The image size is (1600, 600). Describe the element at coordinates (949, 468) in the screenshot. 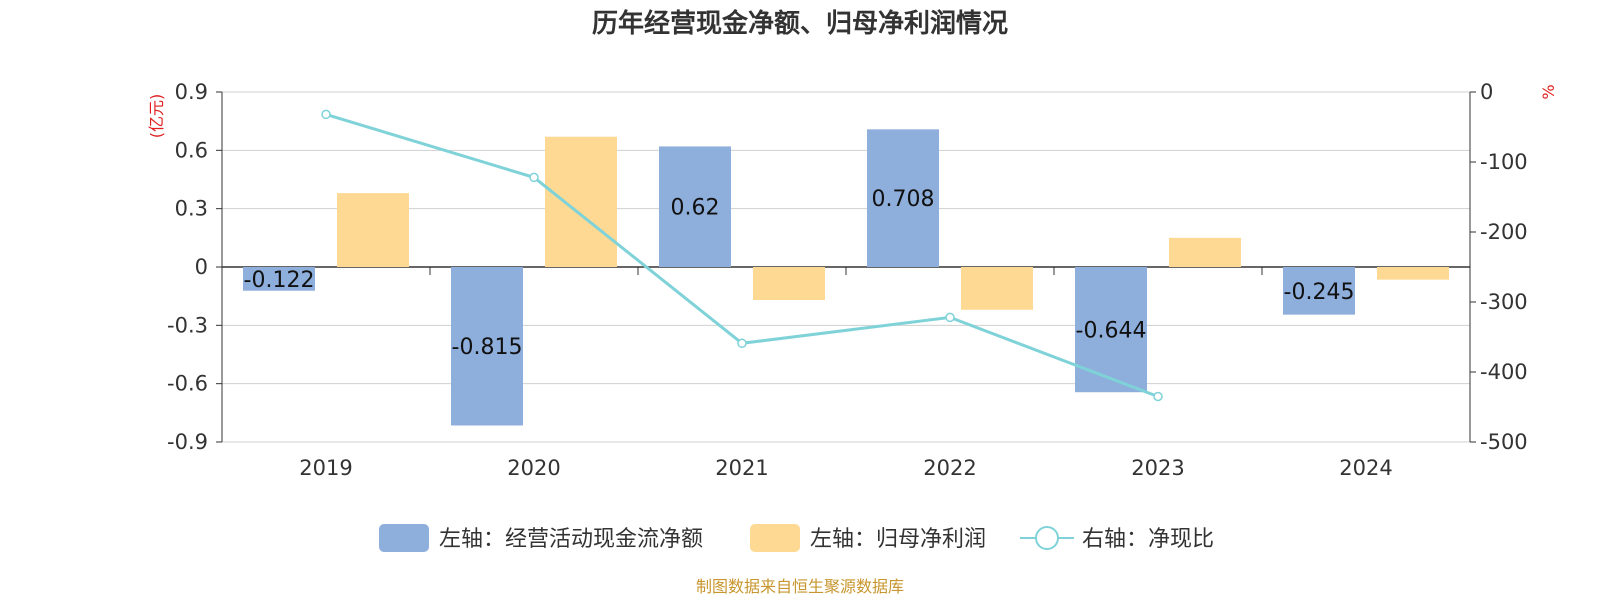

I see `category-label: 2022` at that location.